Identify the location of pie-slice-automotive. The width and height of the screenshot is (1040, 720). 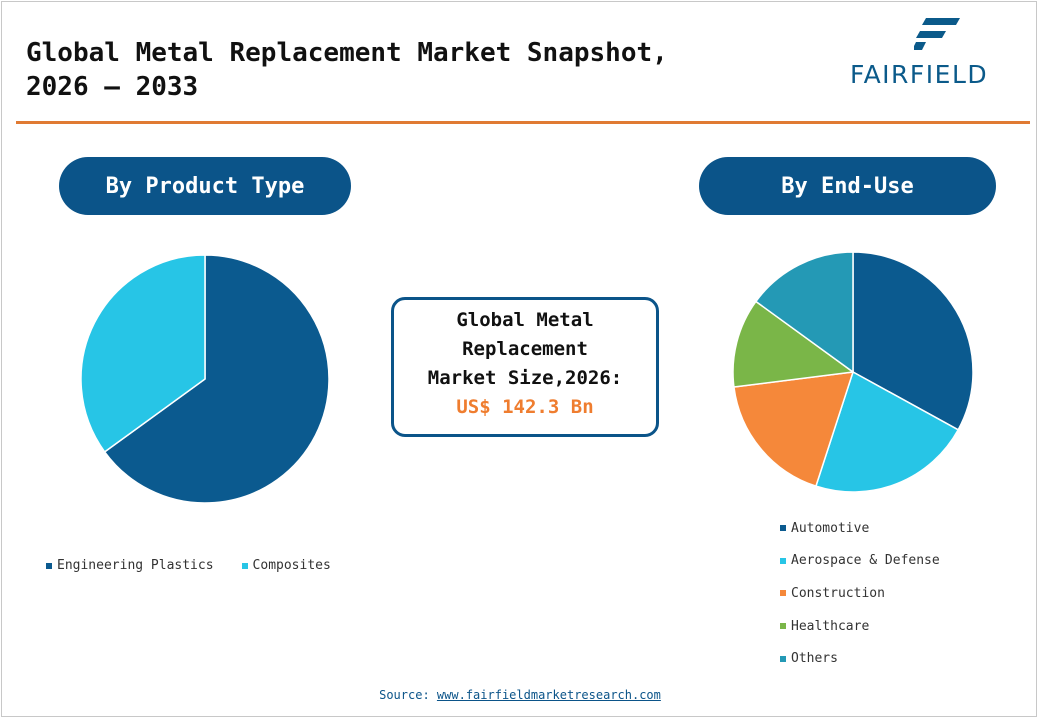
(913, 341).